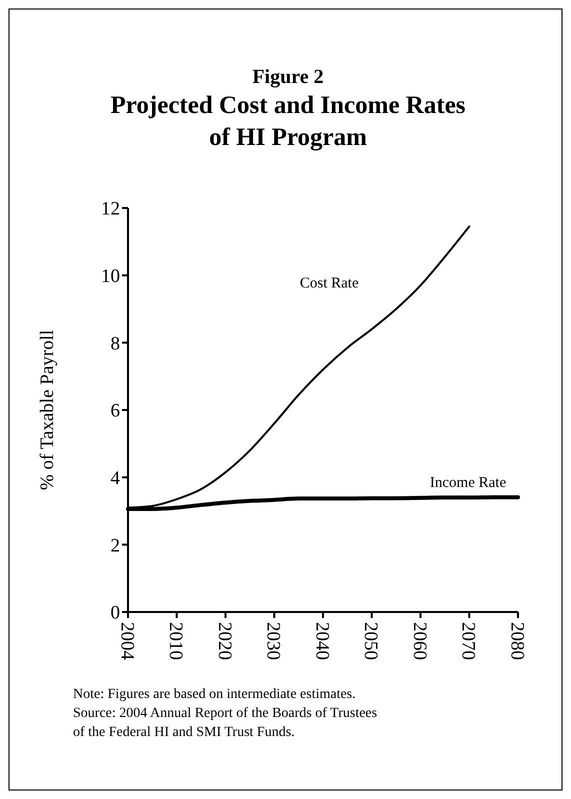 The image size is (571, 799). I want to click on x-tick-label: 2070, so click(468, 641).